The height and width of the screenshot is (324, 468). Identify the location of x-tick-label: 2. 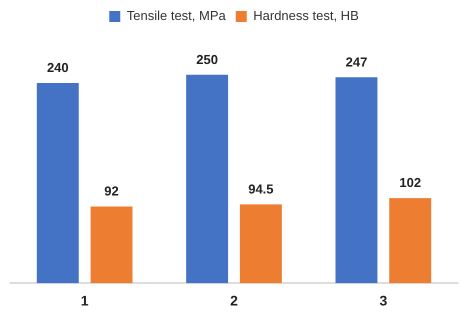
(234, 300).